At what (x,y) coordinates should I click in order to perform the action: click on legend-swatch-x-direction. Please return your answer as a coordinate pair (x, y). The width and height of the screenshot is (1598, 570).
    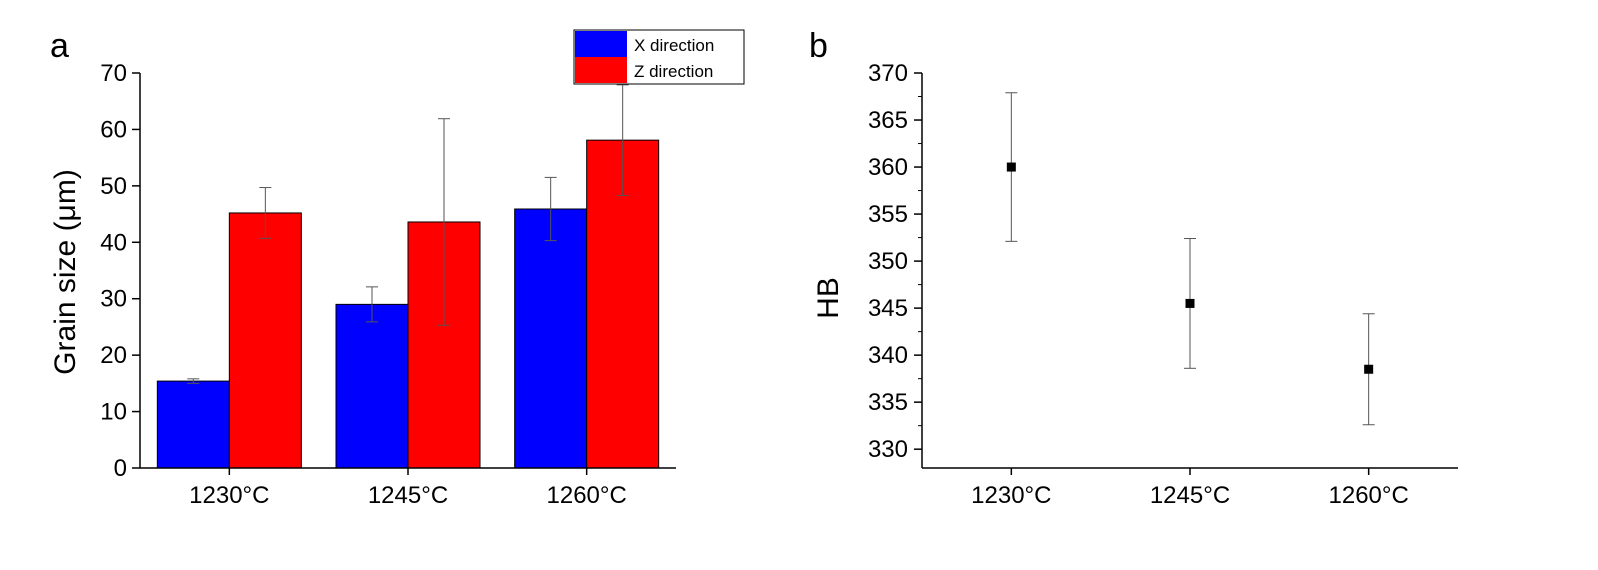
    Looking at the image, I should click on (601, 44).